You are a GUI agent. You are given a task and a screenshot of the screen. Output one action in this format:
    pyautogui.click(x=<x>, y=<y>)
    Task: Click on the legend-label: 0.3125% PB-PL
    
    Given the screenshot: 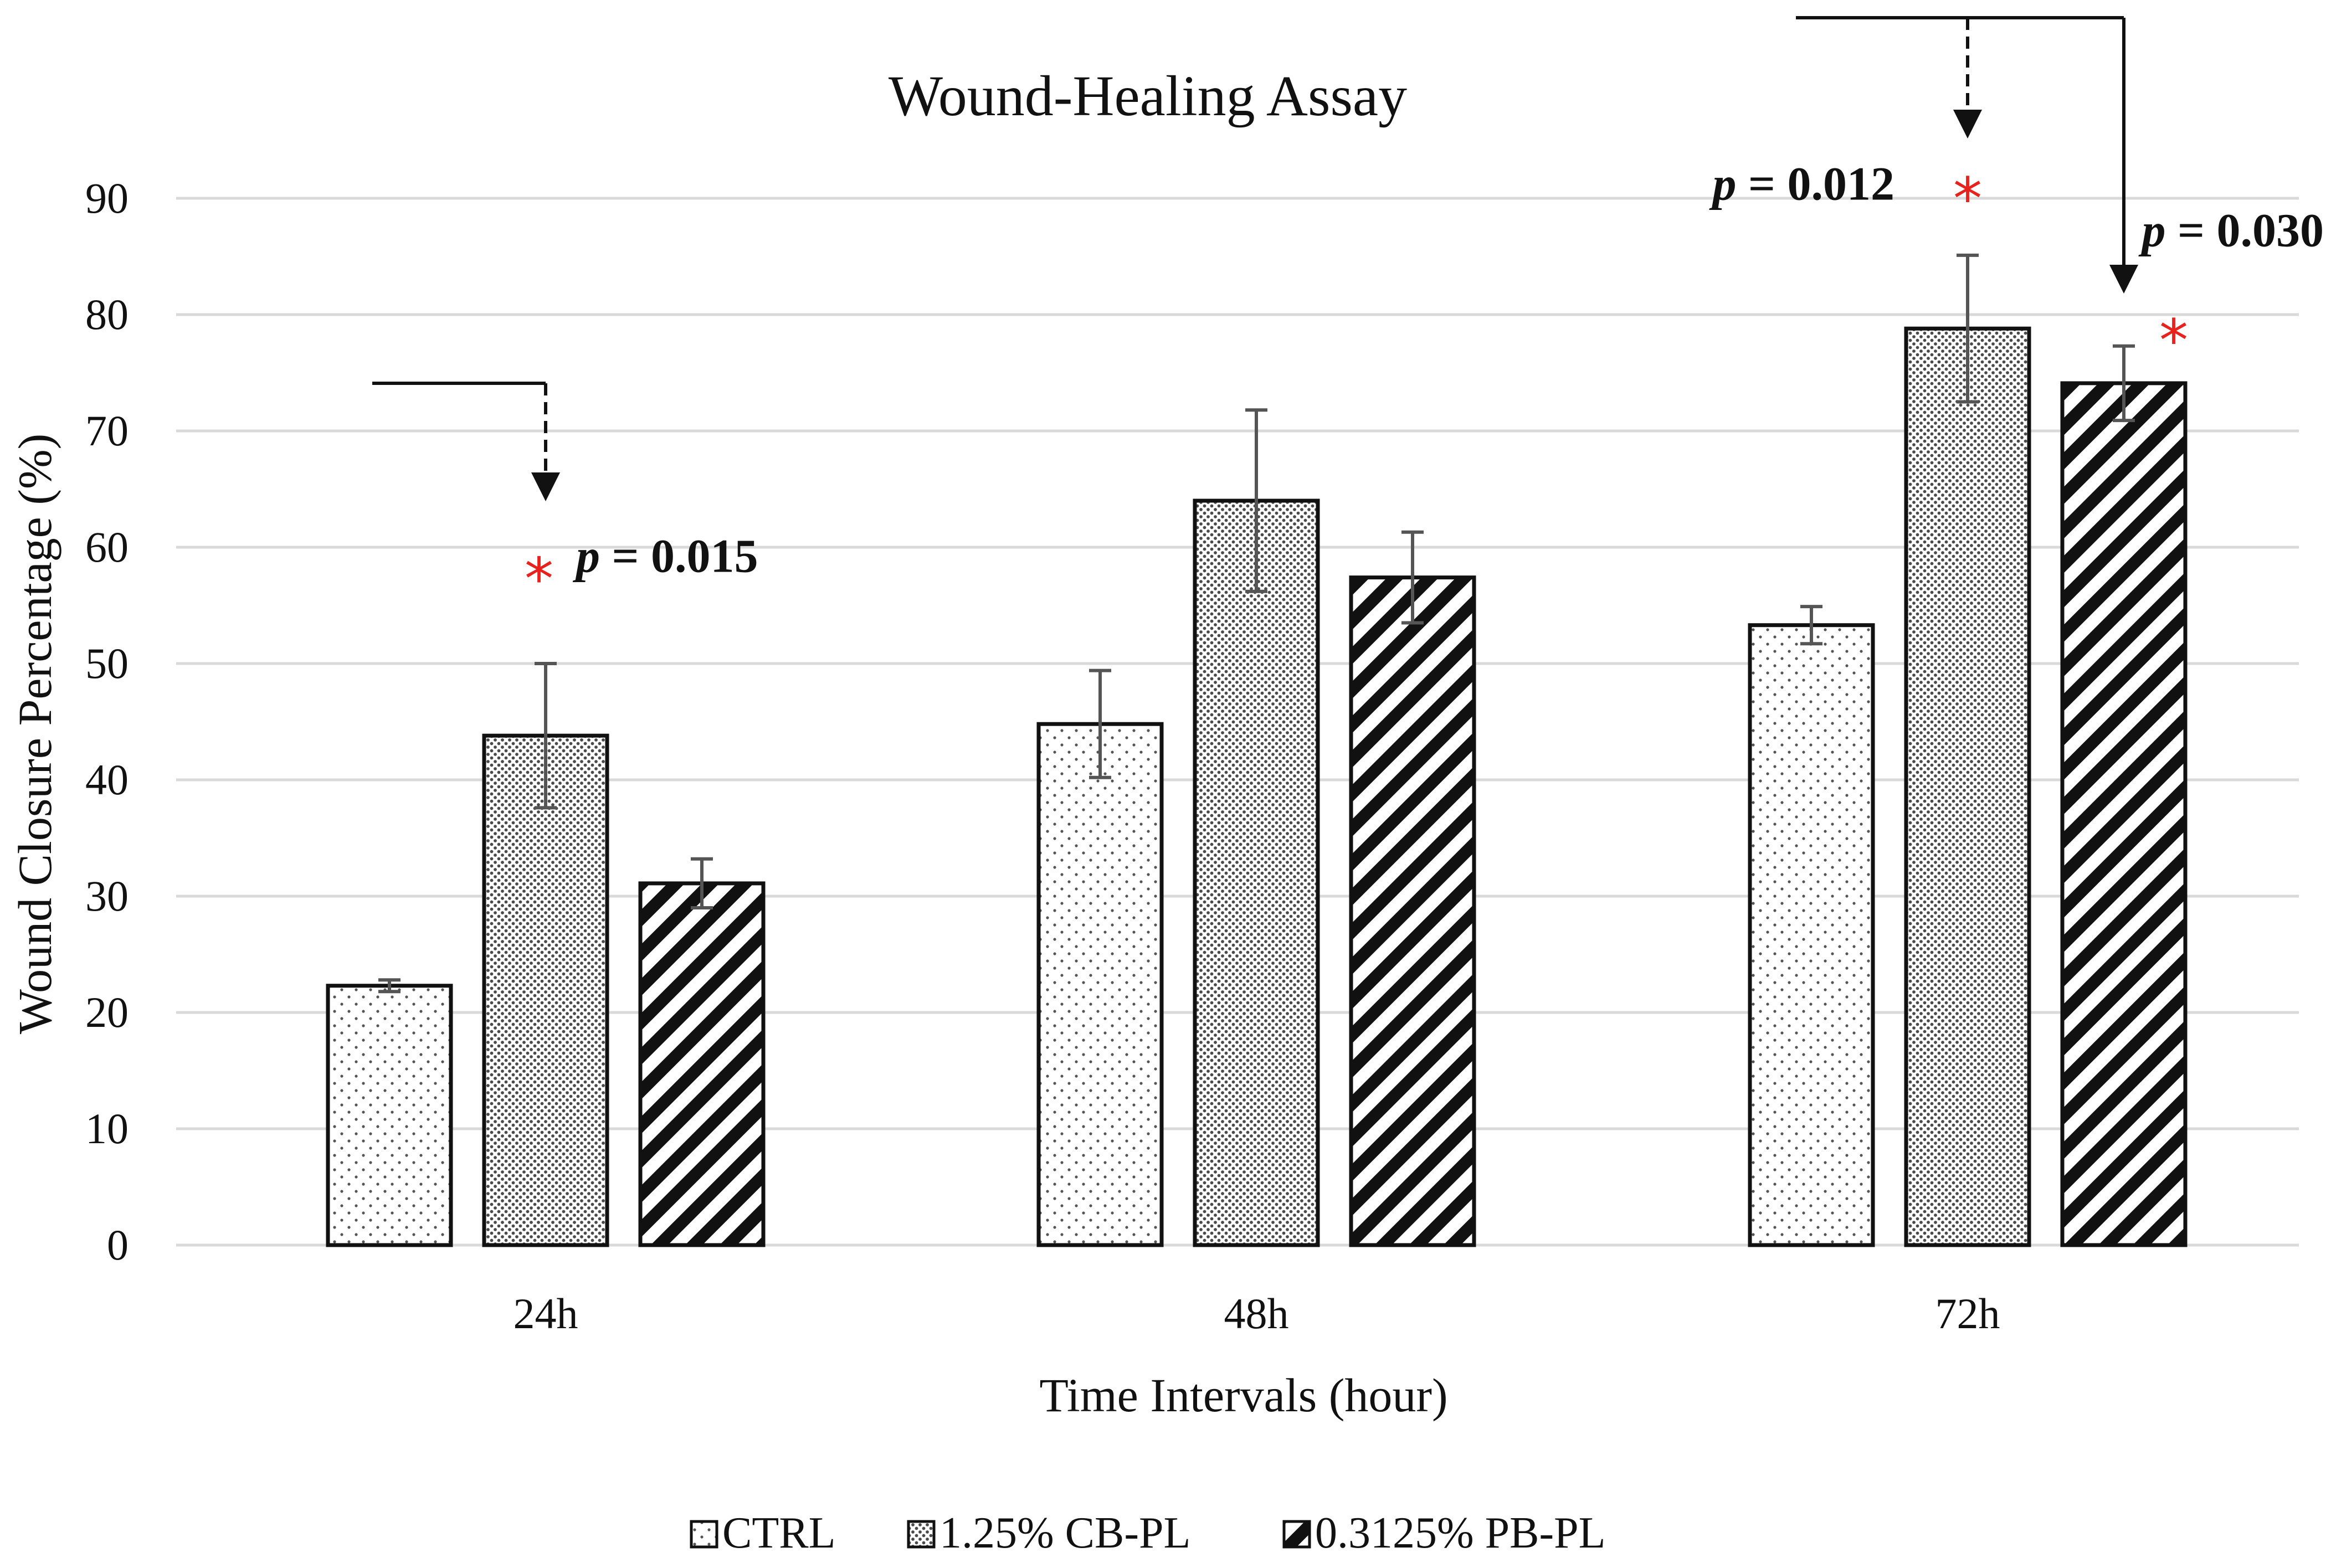 What is the action you would take?
    pyautogui.click(x=1461, y=1533)
    